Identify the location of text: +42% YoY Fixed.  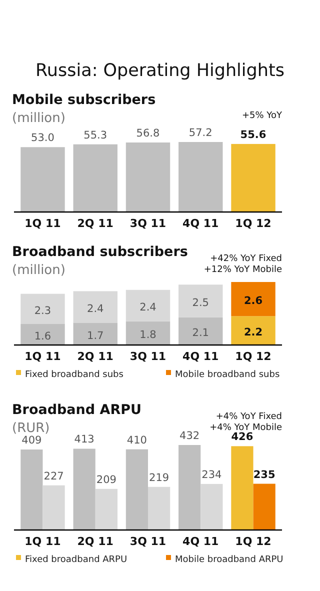
(246, 259).